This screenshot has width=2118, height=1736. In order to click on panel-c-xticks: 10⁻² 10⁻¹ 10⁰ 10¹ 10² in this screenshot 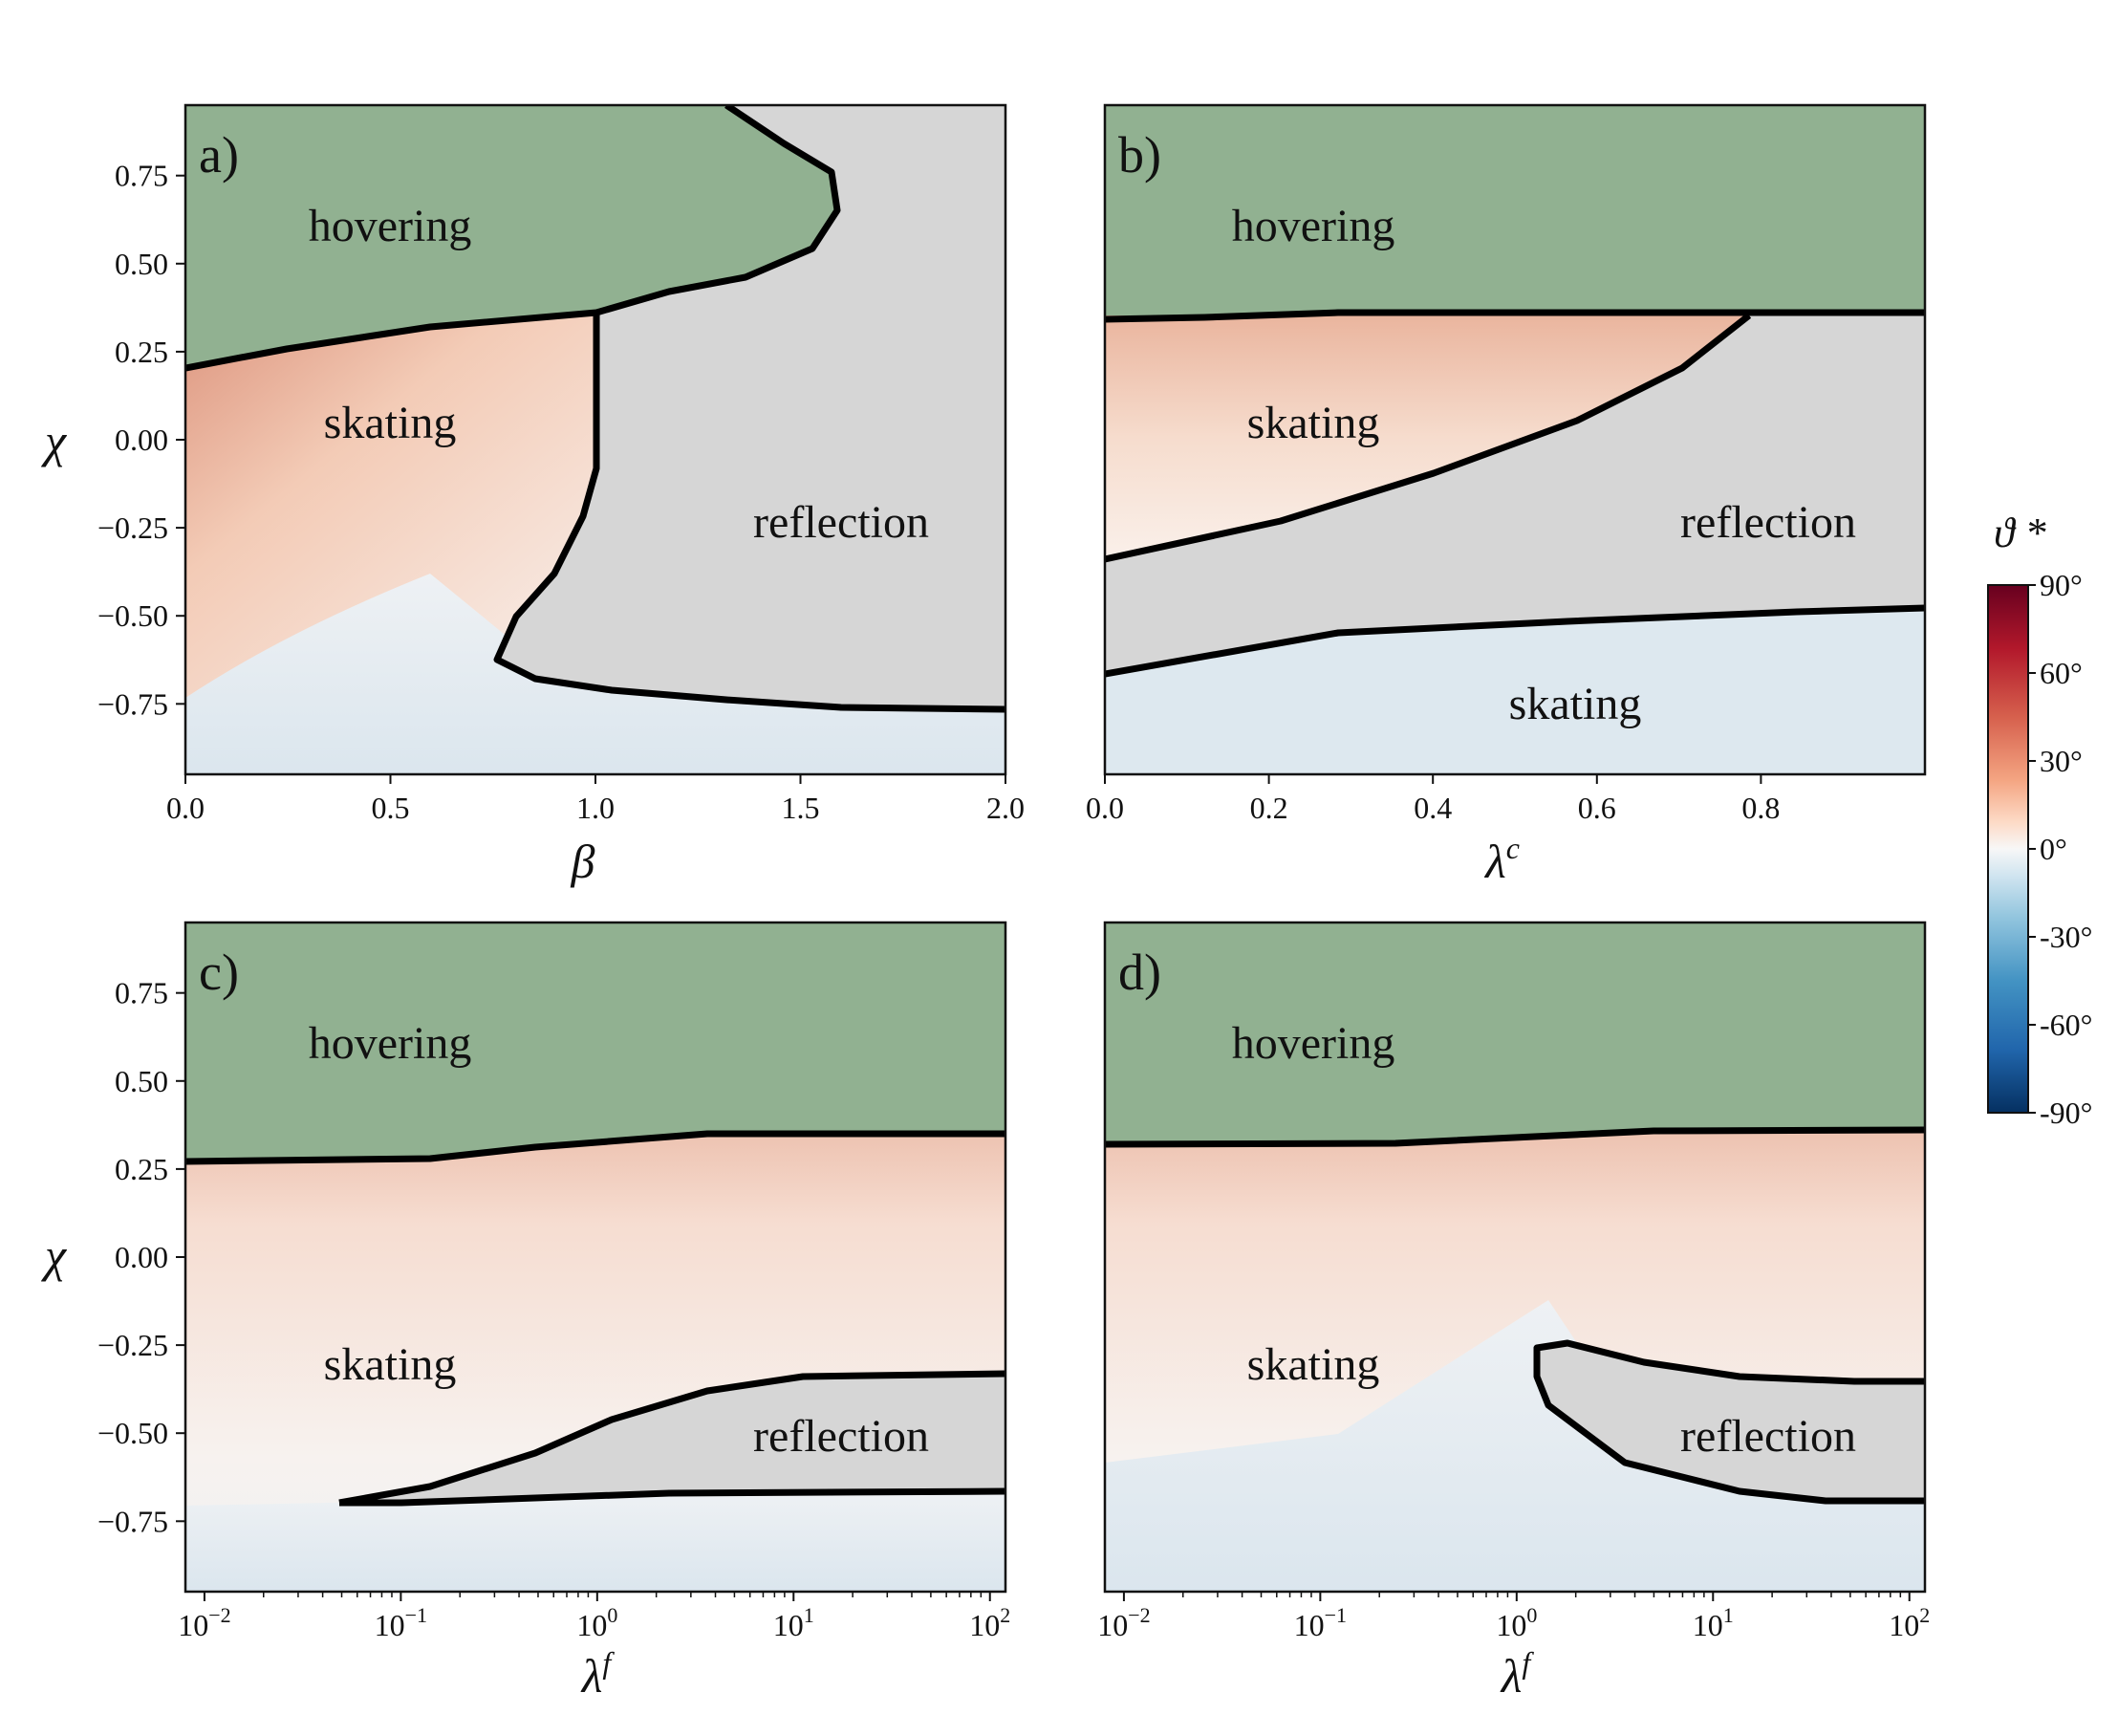, I will do `click(594, 1617)`.